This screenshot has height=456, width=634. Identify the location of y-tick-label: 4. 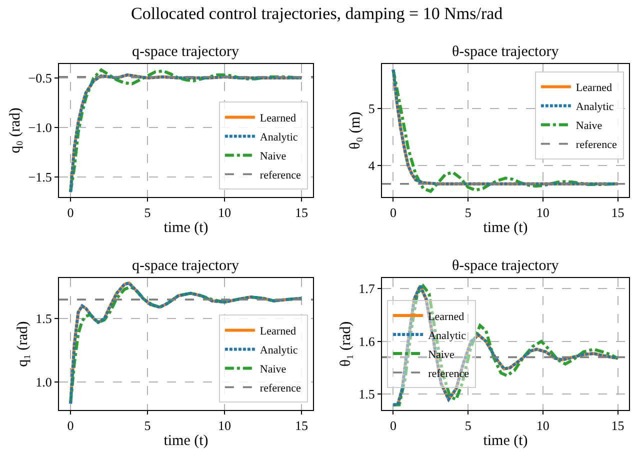
(372, 166).